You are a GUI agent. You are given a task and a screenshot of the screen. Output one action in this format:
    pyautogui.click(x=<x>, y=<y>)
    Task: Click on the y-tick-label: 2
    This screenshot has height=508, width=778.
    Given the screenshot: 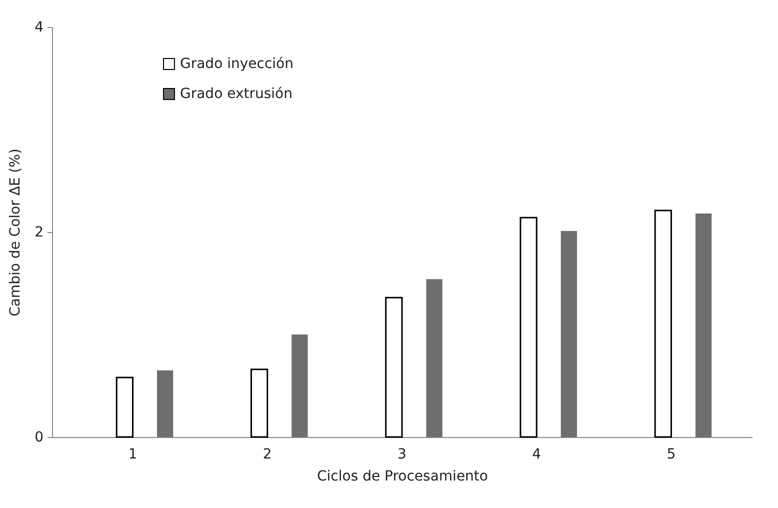 What is the action you would take?
    pyautogui.click(x=39, y=232)
    